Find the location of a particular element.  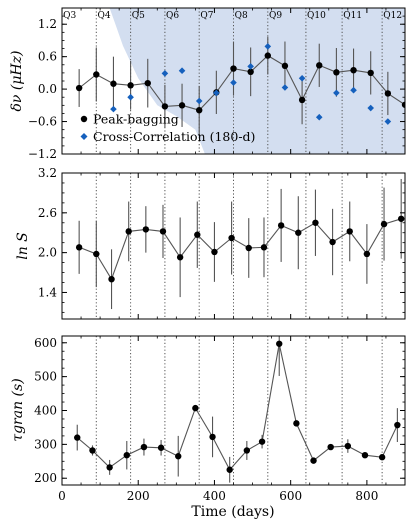

y-tick-label: 300 is located at coordinates (45, 444).